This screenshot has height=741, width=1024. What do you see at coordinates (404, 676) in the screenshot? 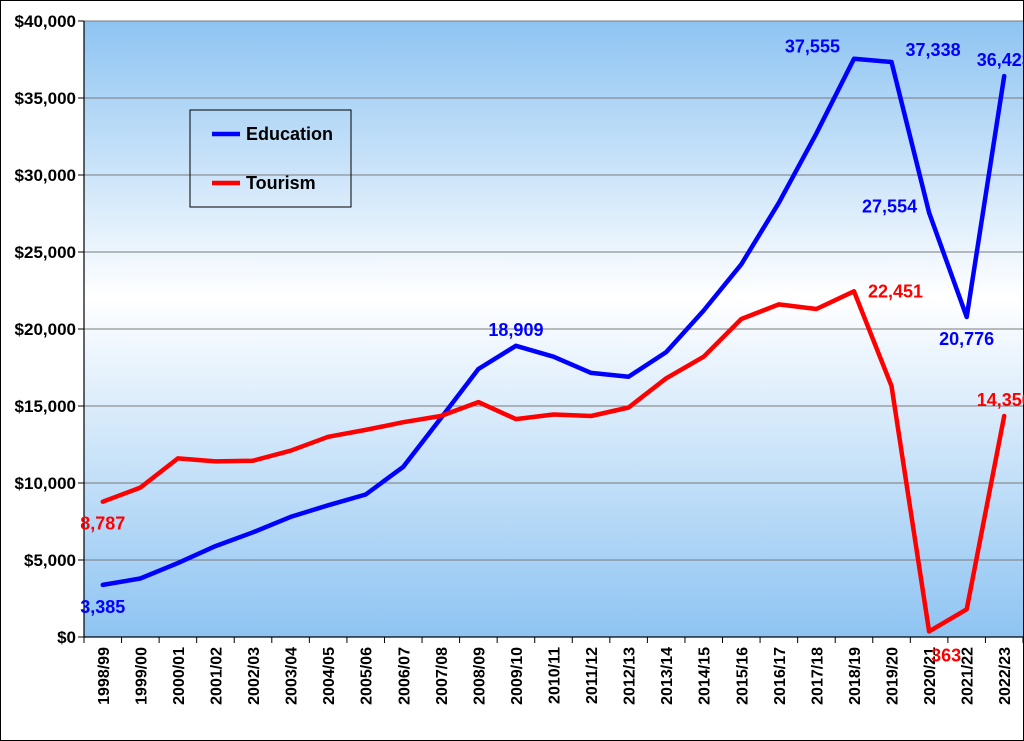
I see `x-tick-label: 2006/07` at bounding box center [404, 676].